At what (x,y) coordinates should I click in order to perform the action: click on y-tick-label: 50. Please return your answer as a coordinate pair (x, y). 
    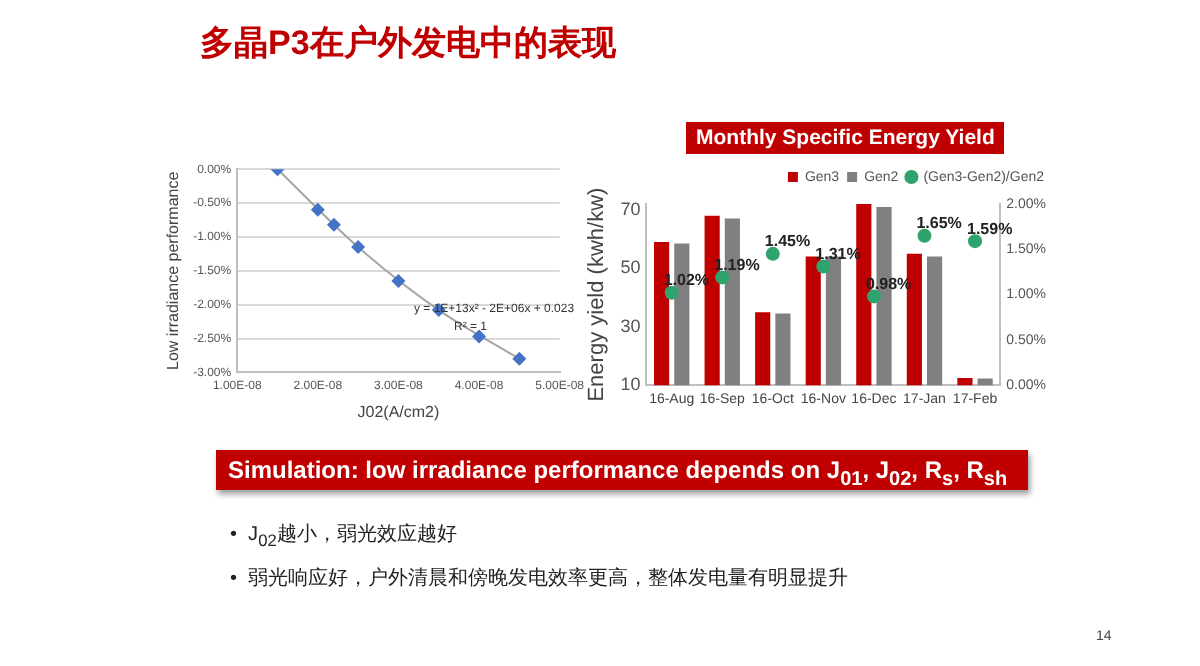
    Looking at the image, I should click on (630, 267).